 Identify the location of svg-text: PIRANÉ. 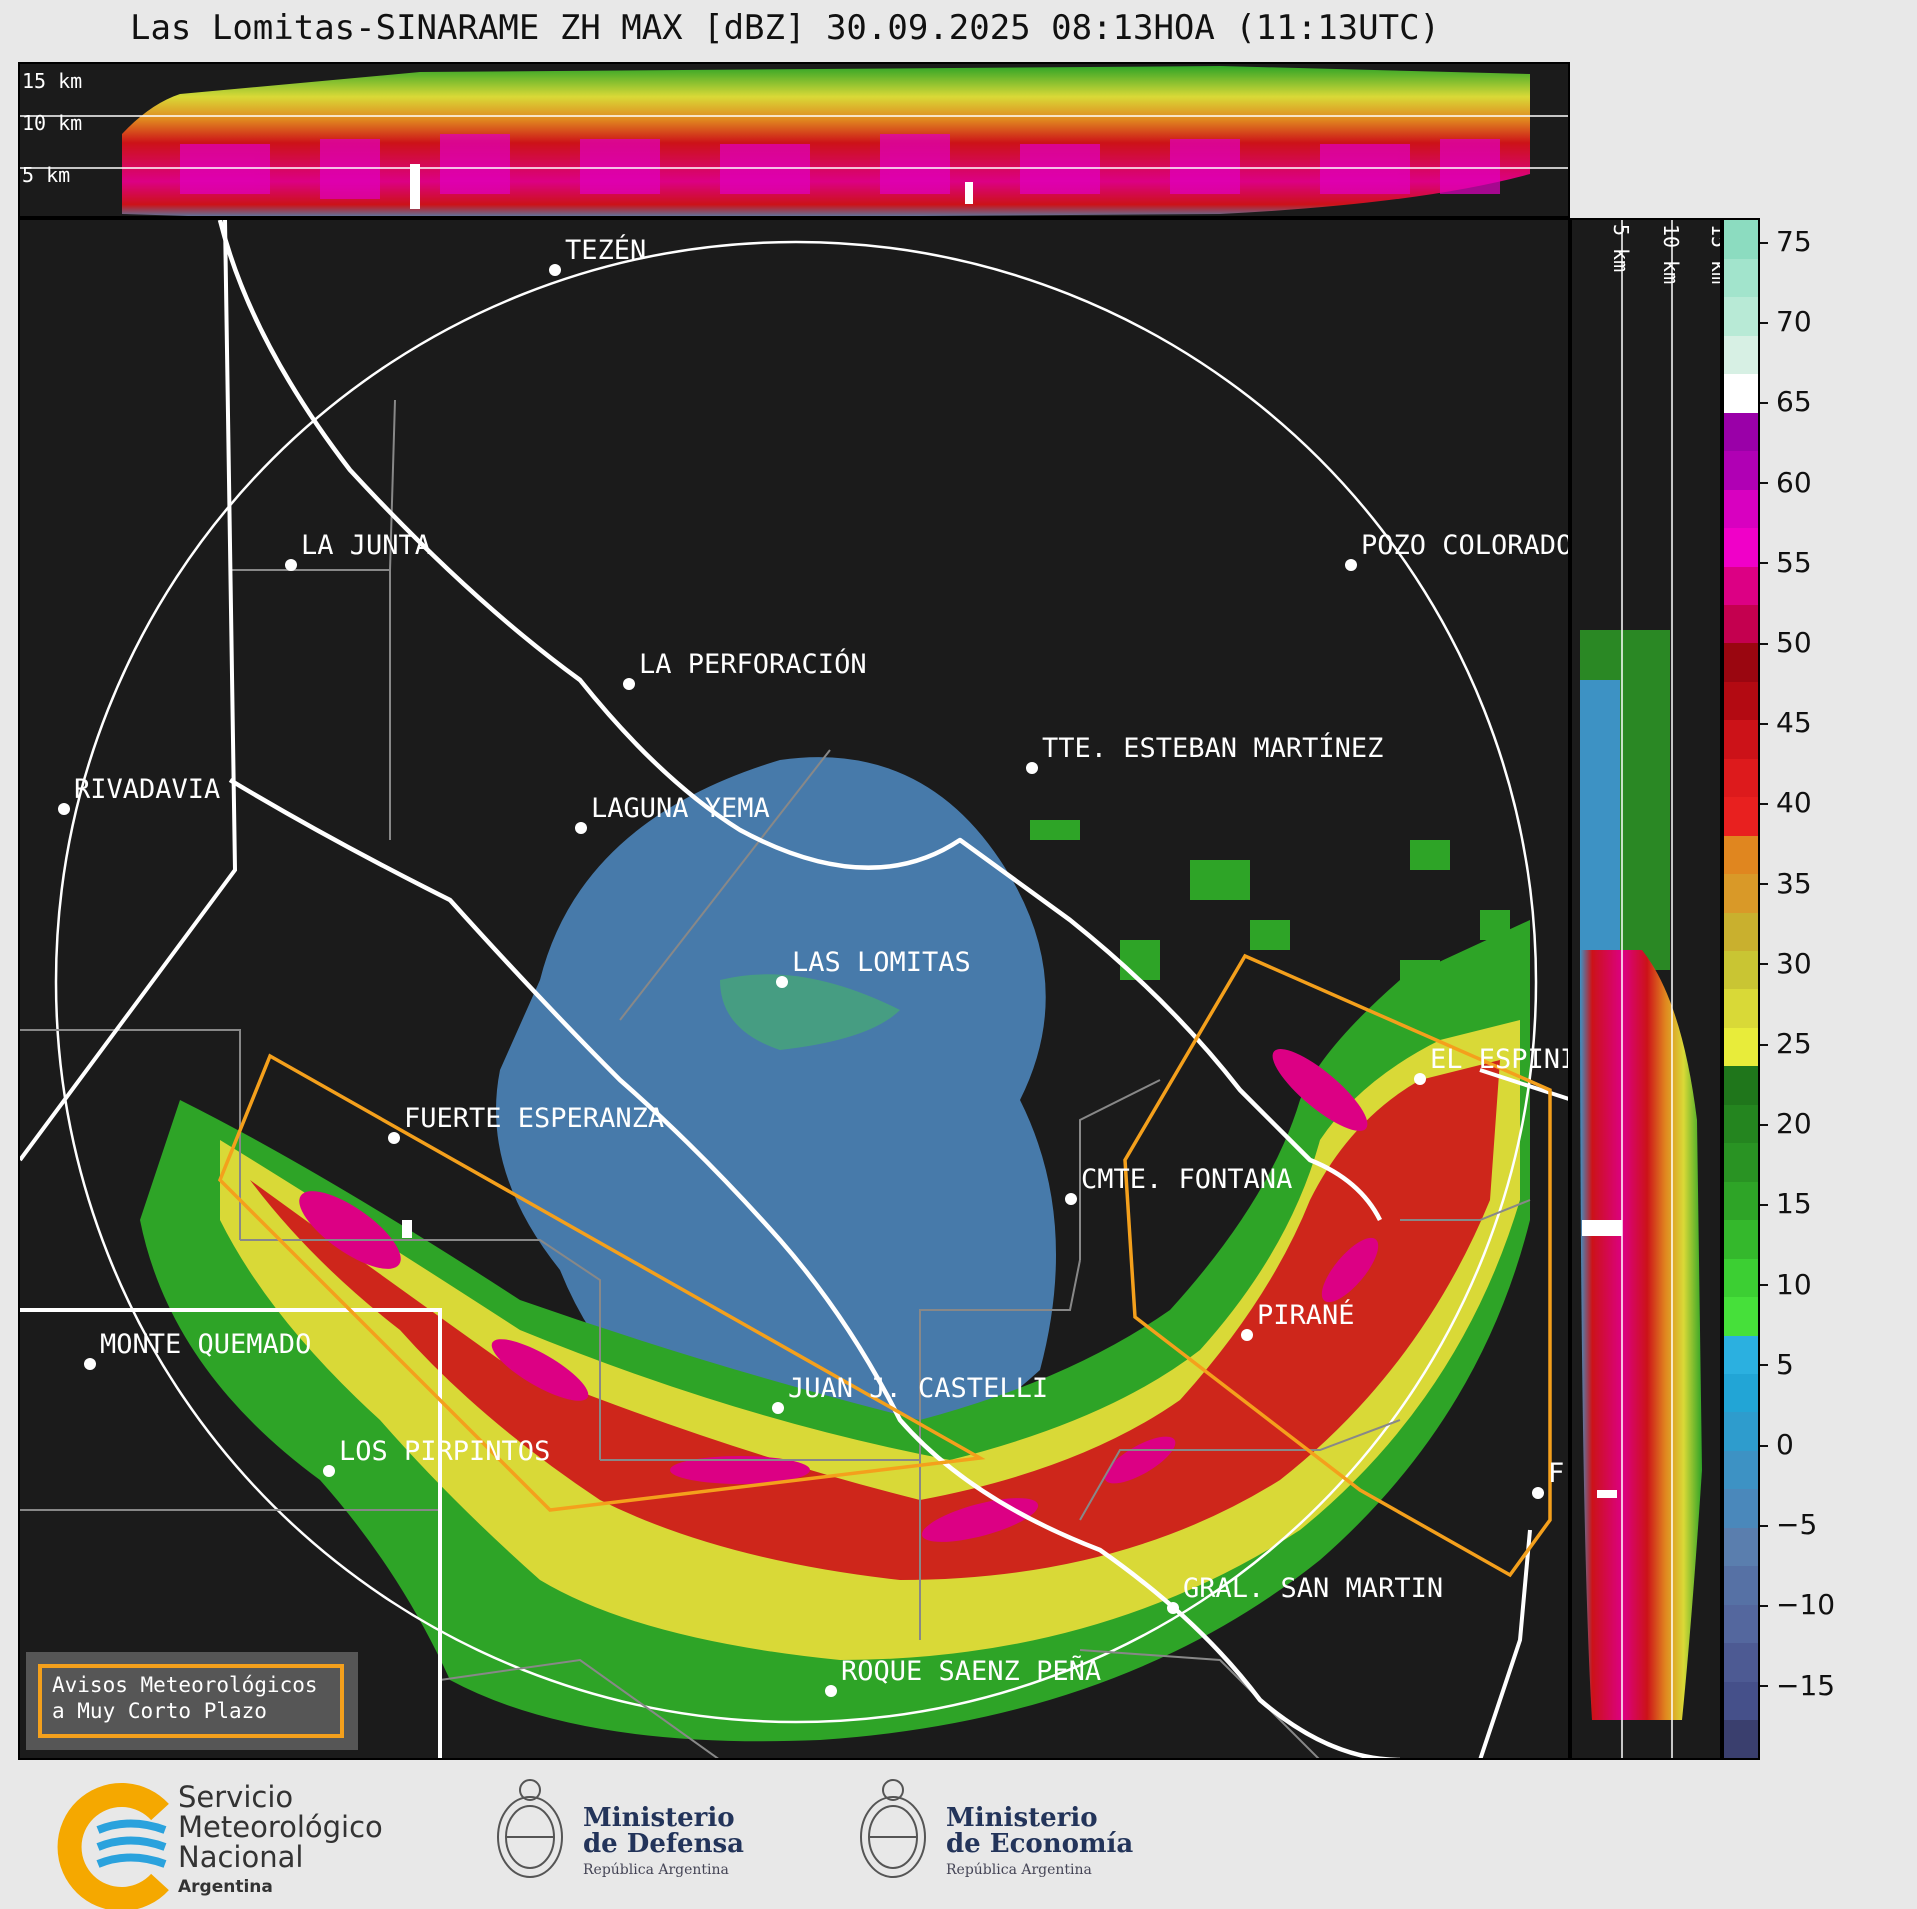
(1306, 1315).